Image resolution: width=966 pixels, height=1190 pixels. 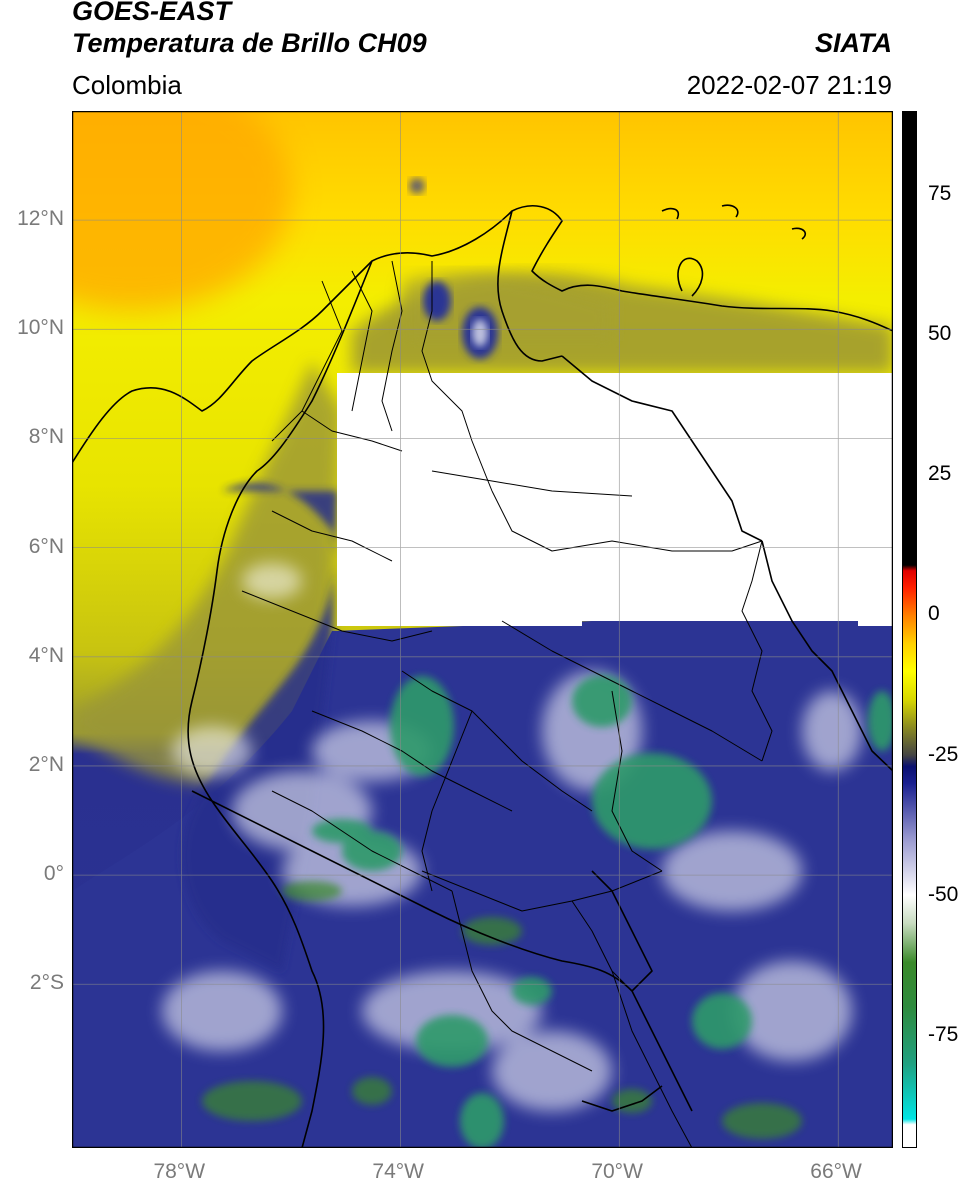 I want to click on longitude-tick-label: 66°W, so click(x=836, y=1171).